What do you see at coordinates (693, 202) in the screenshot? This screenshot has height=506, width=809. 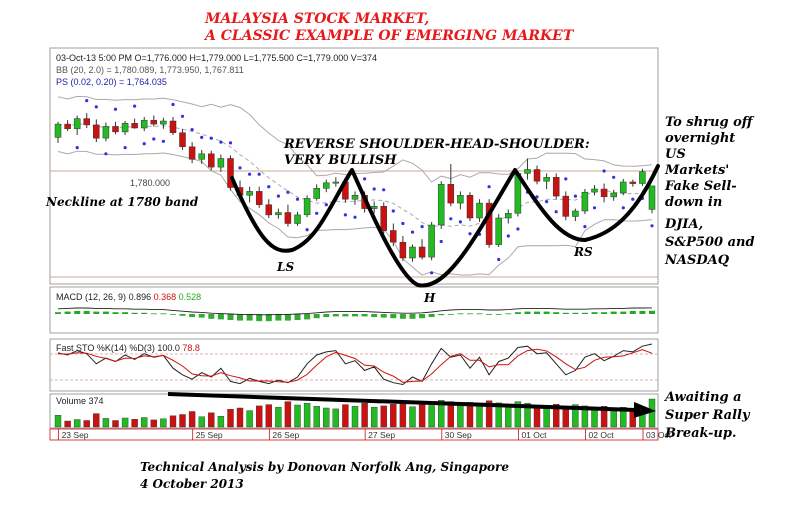 I see `right-note-line-6: down in` at bounding box center [693, 202].